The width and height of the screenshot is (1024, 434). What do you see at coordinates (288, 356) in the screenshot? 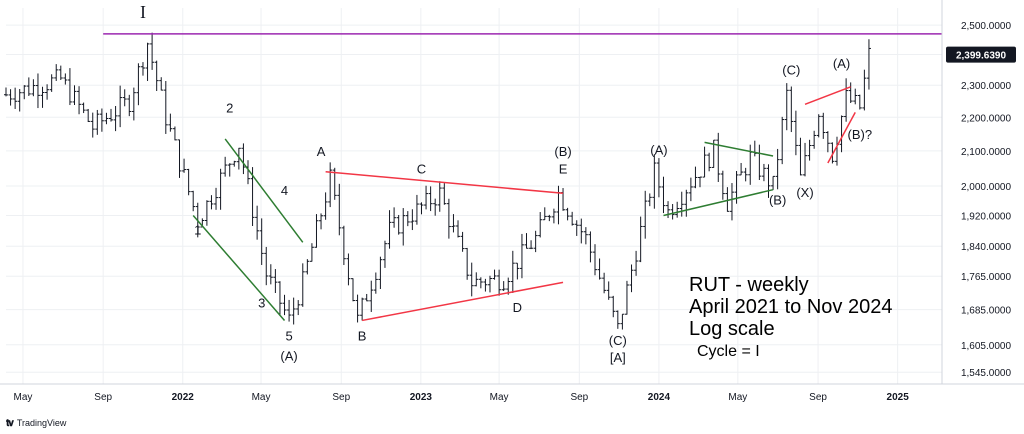
I see `wave-label: (A)` at bounding box center [288, 356].